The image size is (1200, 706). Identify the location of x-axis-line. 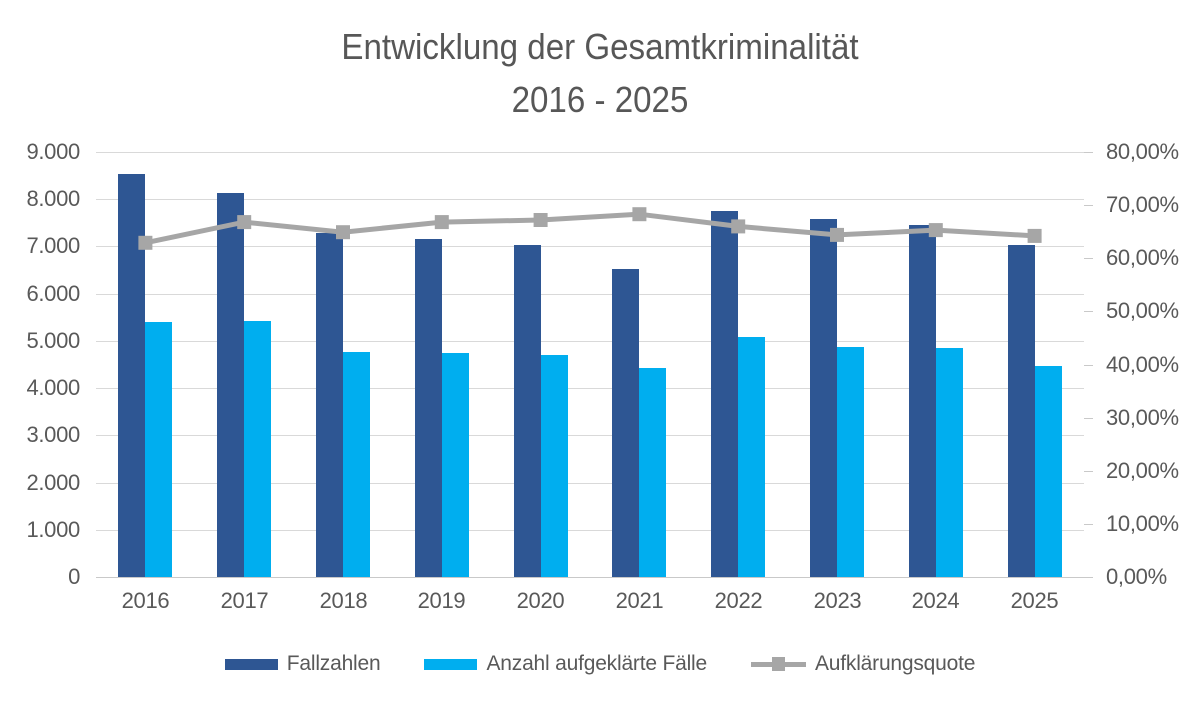
(590, 577).